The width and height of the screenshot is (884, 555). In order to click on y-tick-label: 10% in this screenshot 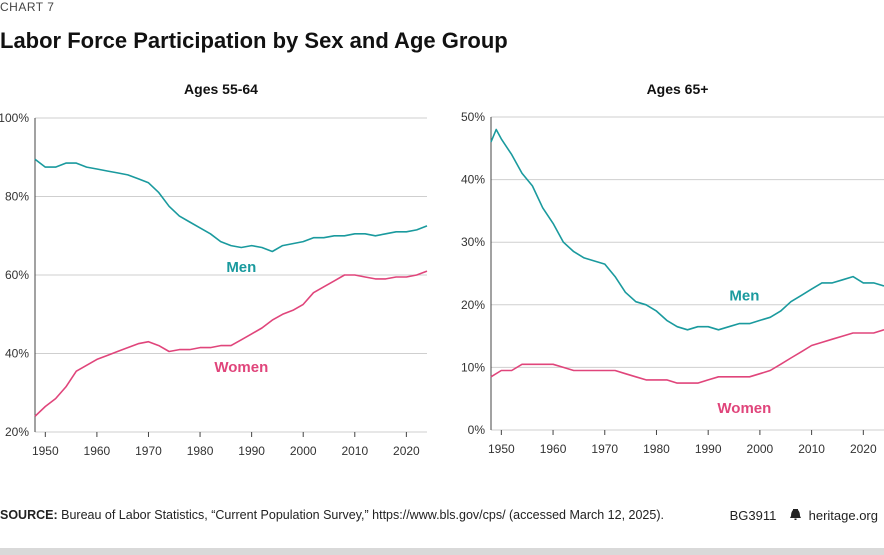, I will do `click(473, 367)`.